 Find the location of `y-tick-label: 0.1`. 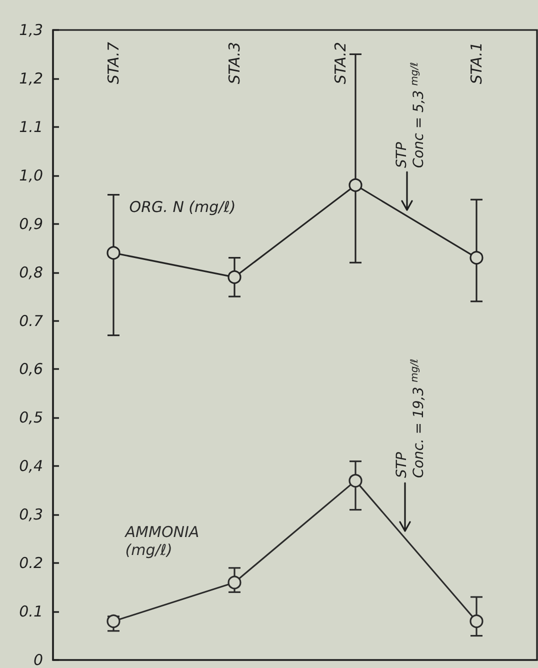

y-tick-label: 0.1 is located at coordinates (31, 611).